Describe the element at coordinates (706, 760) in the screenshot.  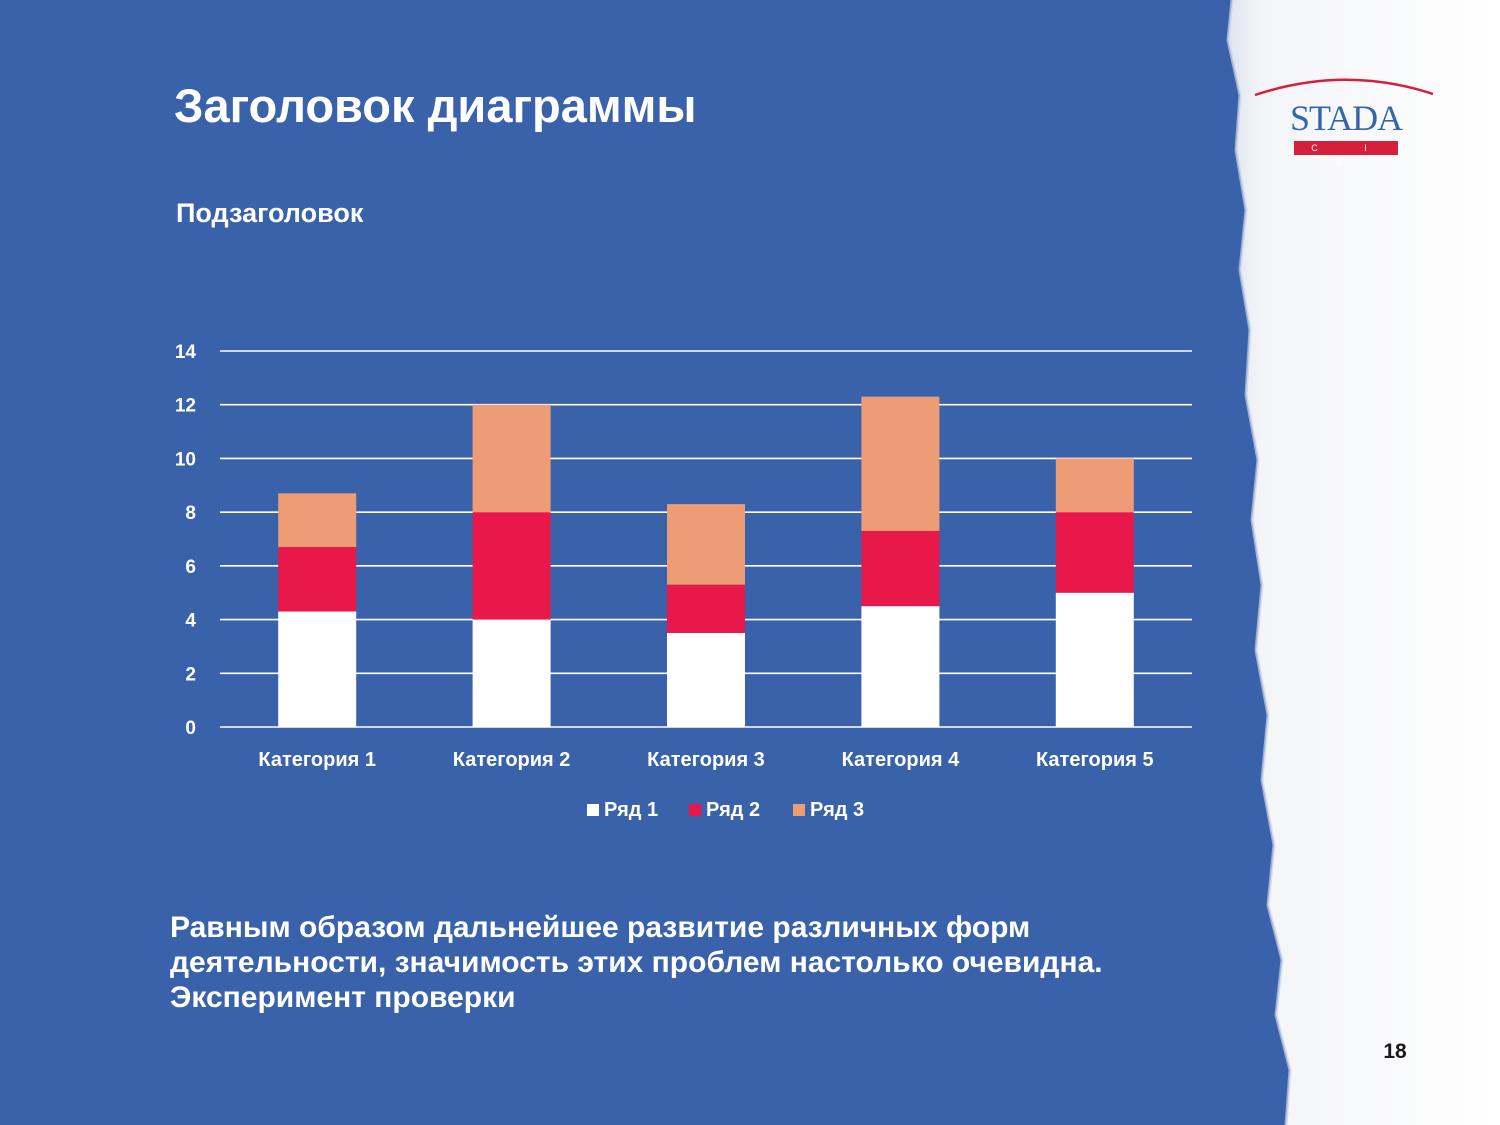
I see `x-tick-label: Категория 3` at that location.